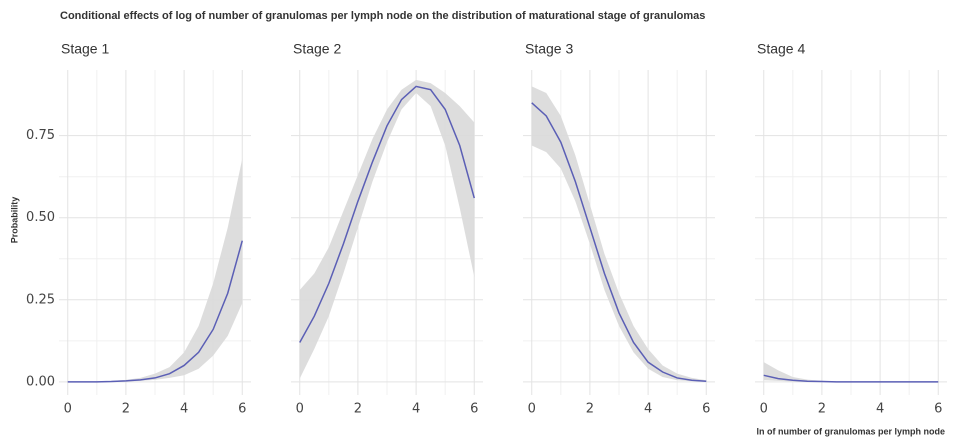  I want to click on y-tick-label: 0.25, so click(40, 299).